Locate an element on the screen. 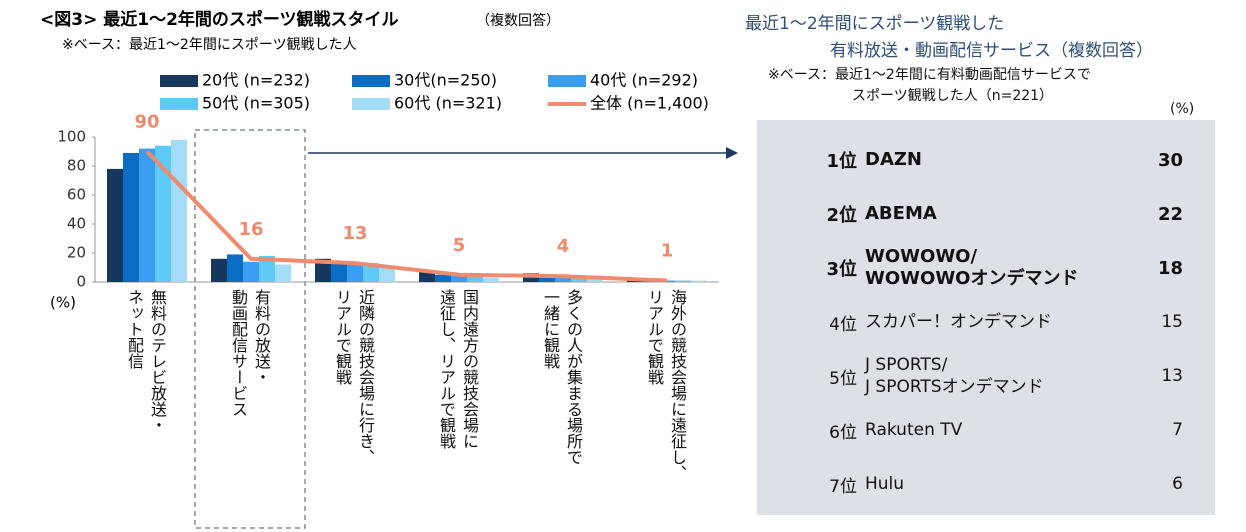 This screenshot has height=532, width=1246. data-label: 1 is located at coordinates (667, 251).